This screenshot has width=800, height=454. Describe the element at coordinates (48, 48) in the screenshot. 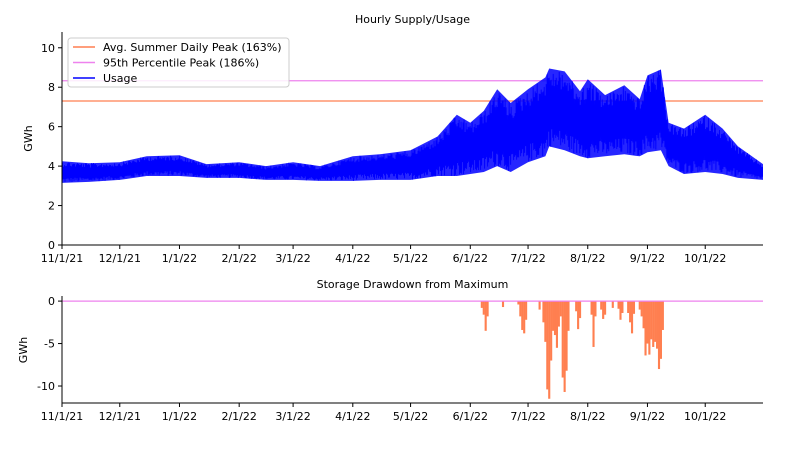

I see `y-tick-label: 10` at that location.